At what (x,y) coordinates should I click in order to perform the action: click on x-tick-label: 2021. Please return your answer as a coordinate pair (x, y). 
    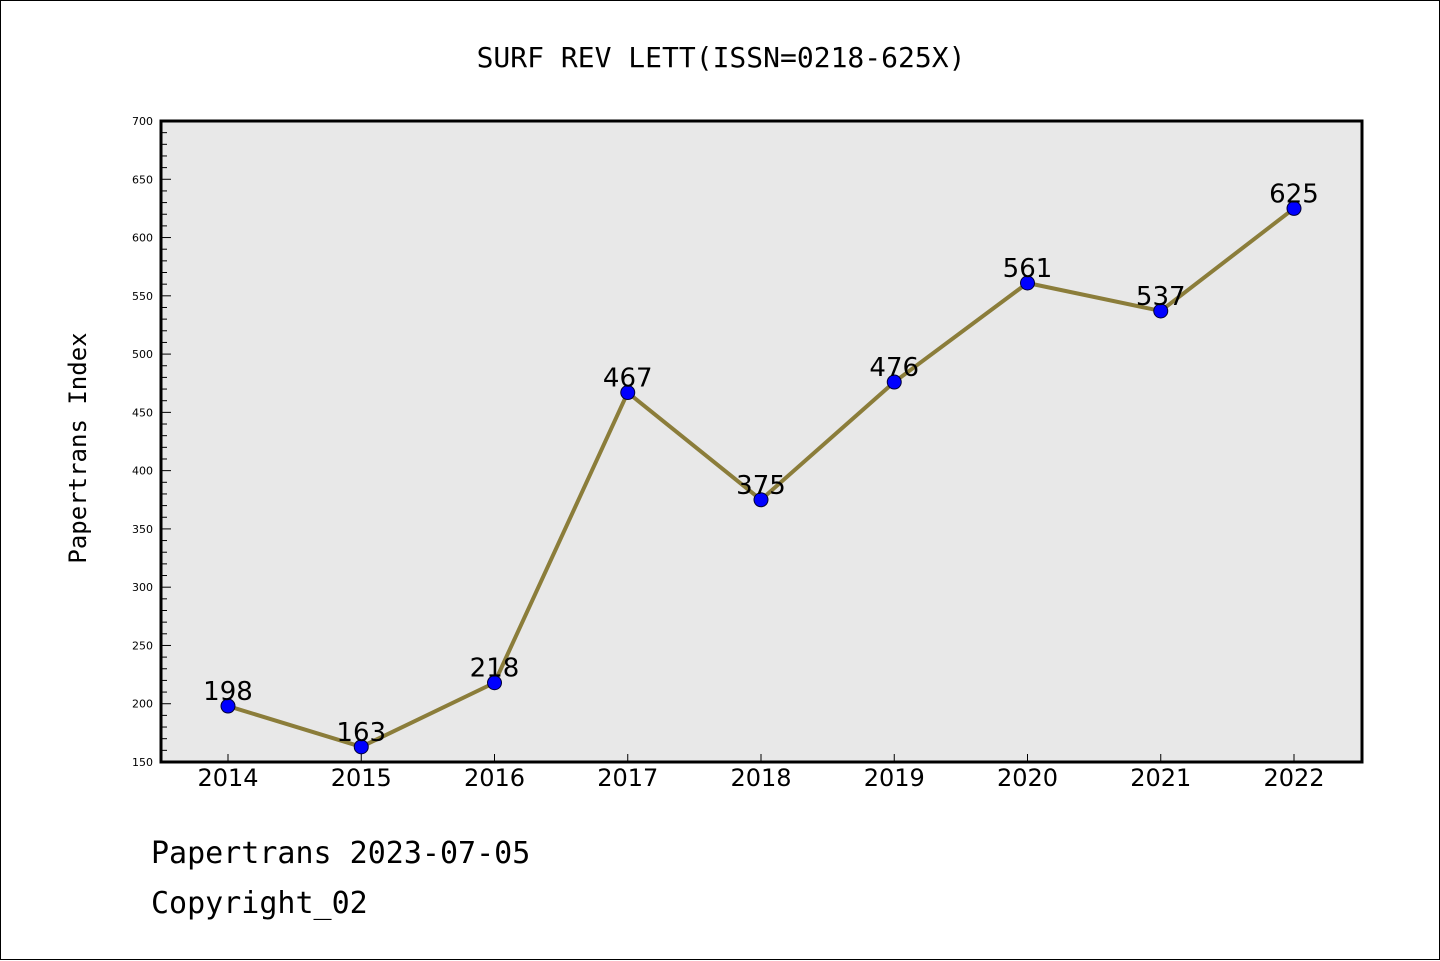
    Looking at the image, I should click on (1160, 778).